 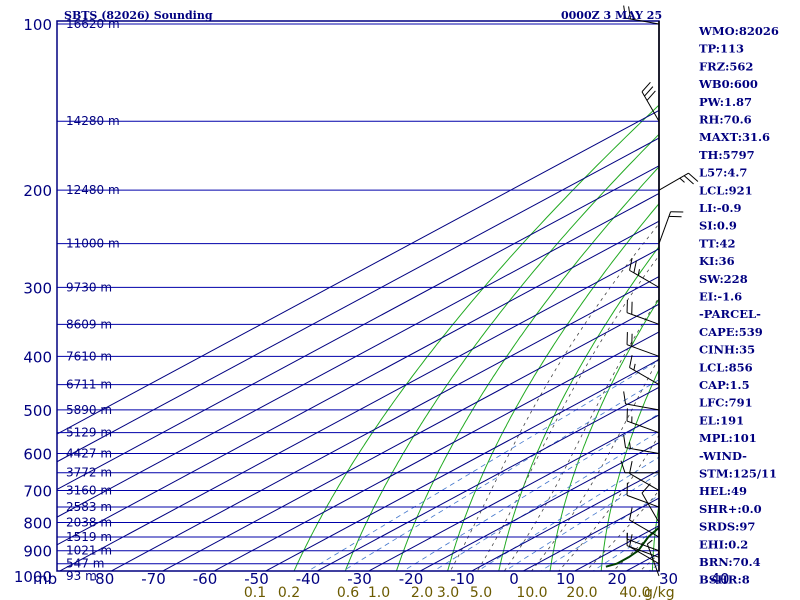 I want to click on pressure-tick-label: 400, so click(x=37, y=357).